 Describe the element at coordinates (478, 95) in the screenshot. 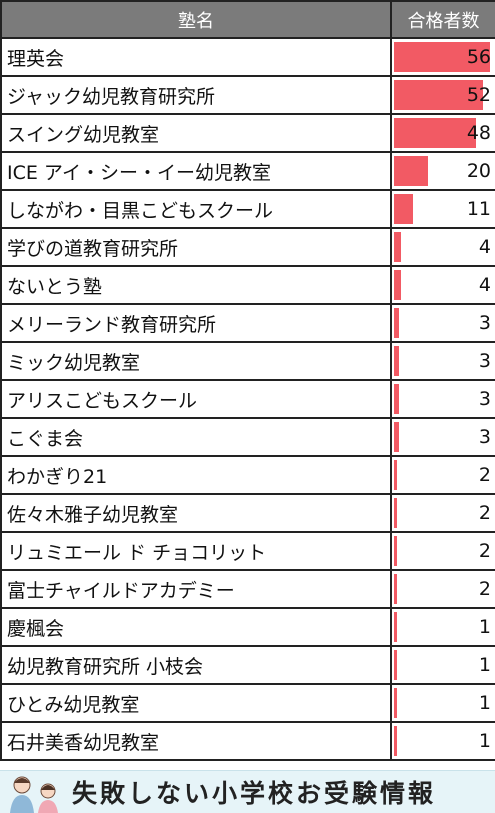

I see `pass-count-value: 52` at that location.